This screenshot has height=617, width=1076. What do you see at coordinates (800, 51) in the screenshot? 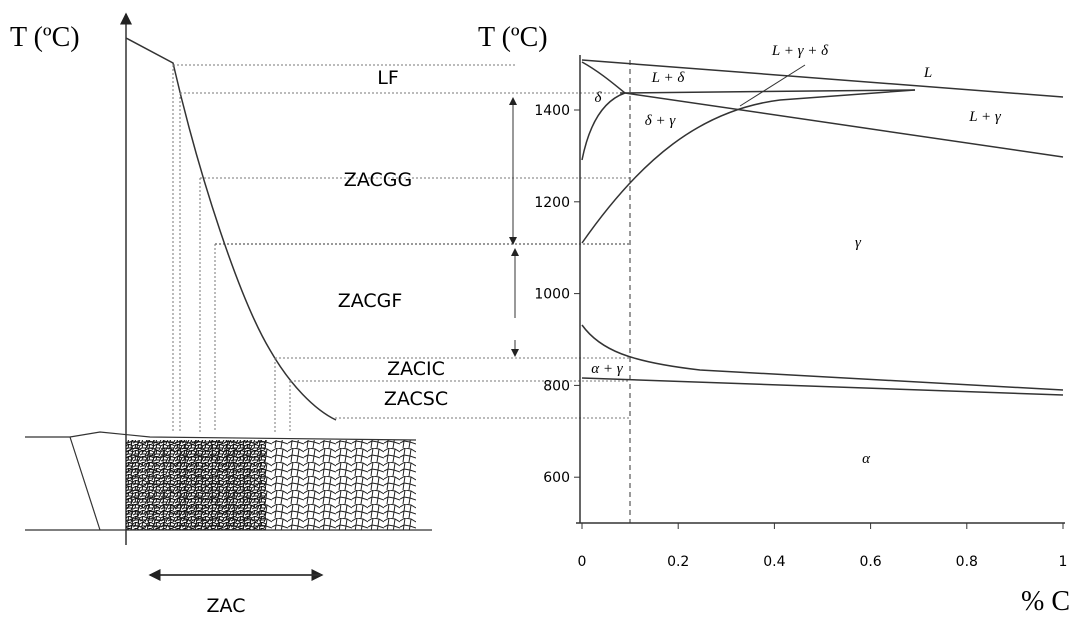
I see `phase-label: L + γ + δ` at bounding box center [800, 51].